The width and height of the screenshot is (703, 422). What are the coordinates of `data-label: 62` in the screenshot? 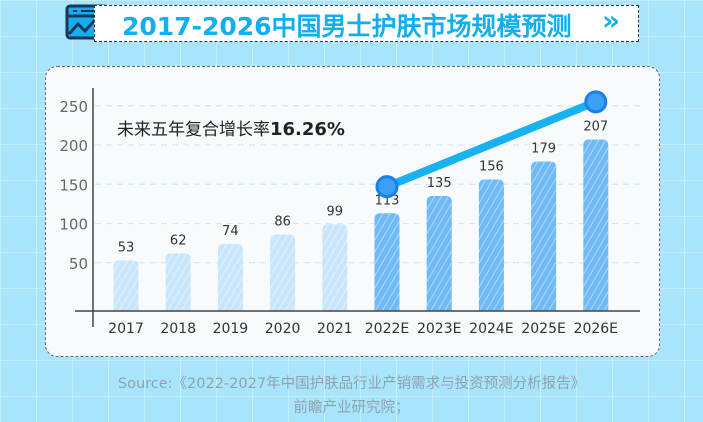 It's located at (178, 240).